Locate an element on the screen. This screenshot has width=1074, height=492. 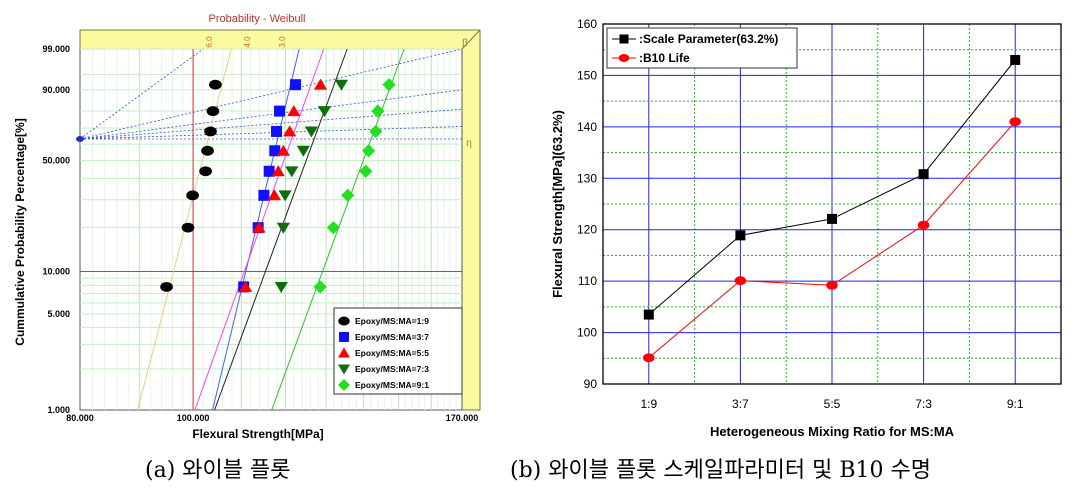
left-caption: (a) 와이블 플롯 is located at coordinates (218, 470).